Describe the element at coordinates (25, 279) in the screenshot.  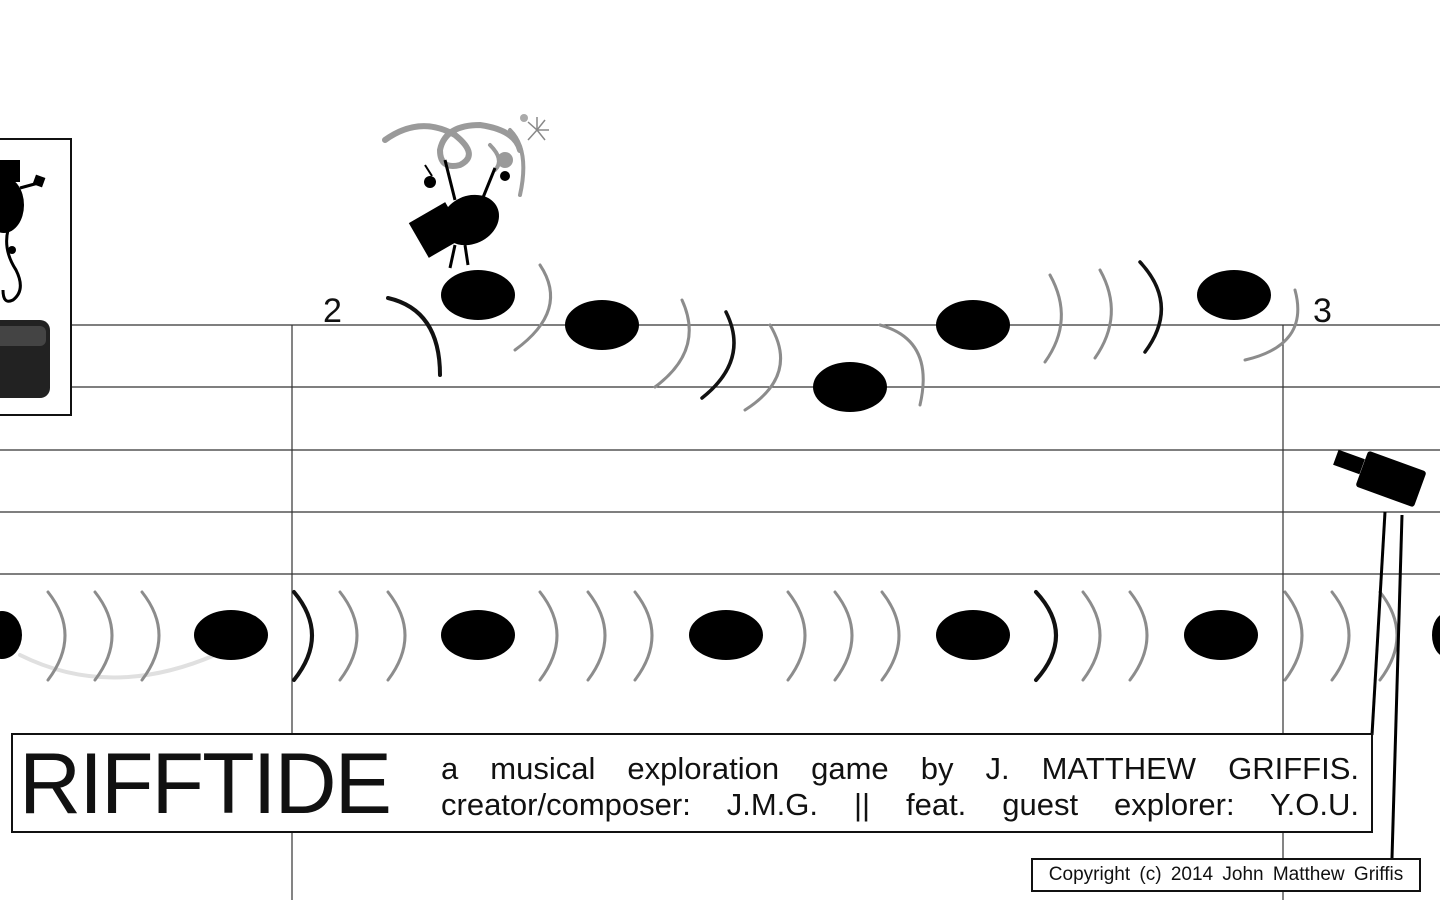
I see `character-card-icon` at that location.